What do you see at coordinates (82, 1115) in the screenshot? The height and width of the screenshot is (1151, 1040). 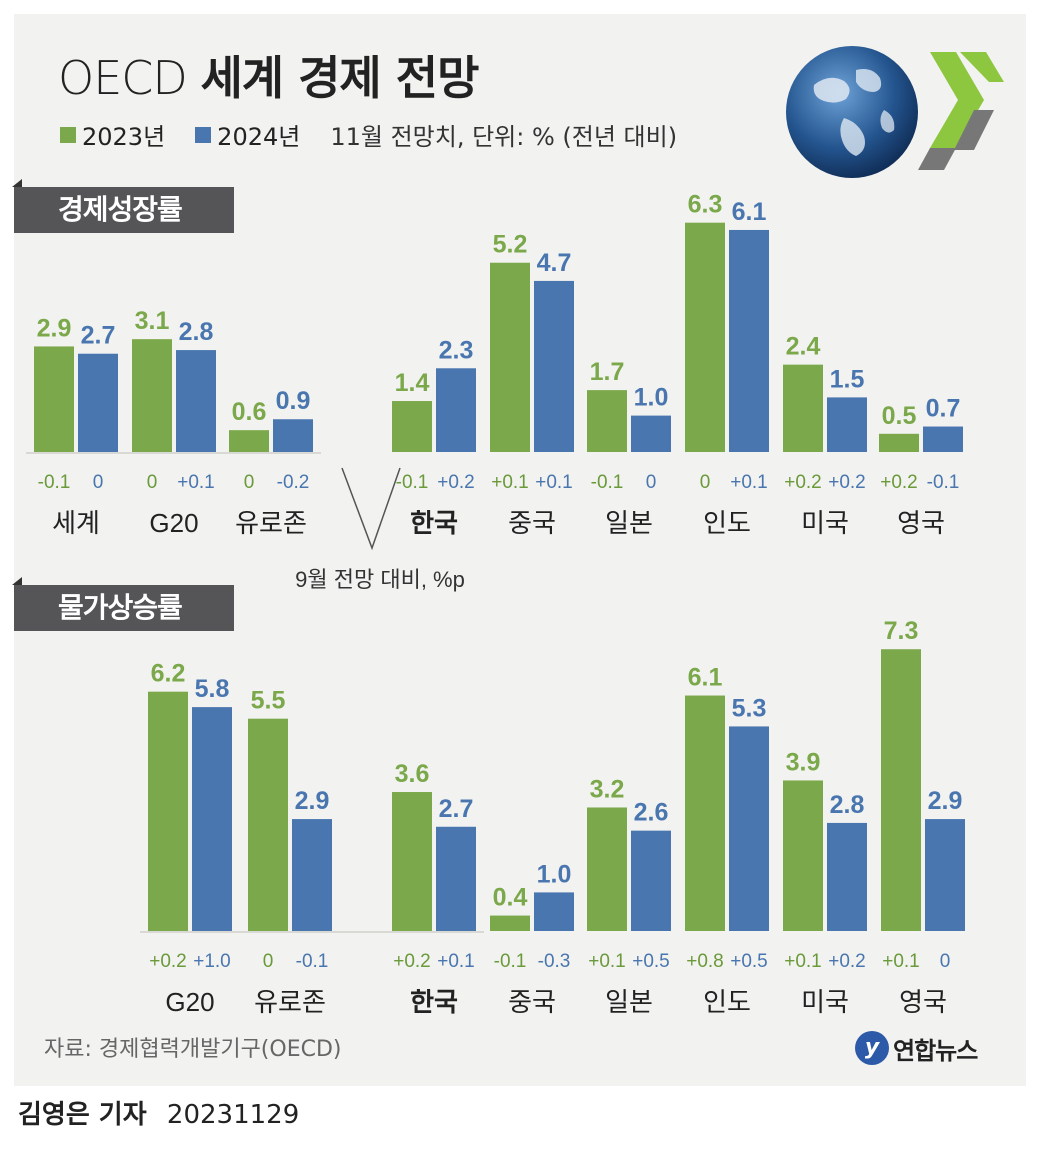 I see `reporter-name: 김영은 기자` at bounding box center [82, 1115].